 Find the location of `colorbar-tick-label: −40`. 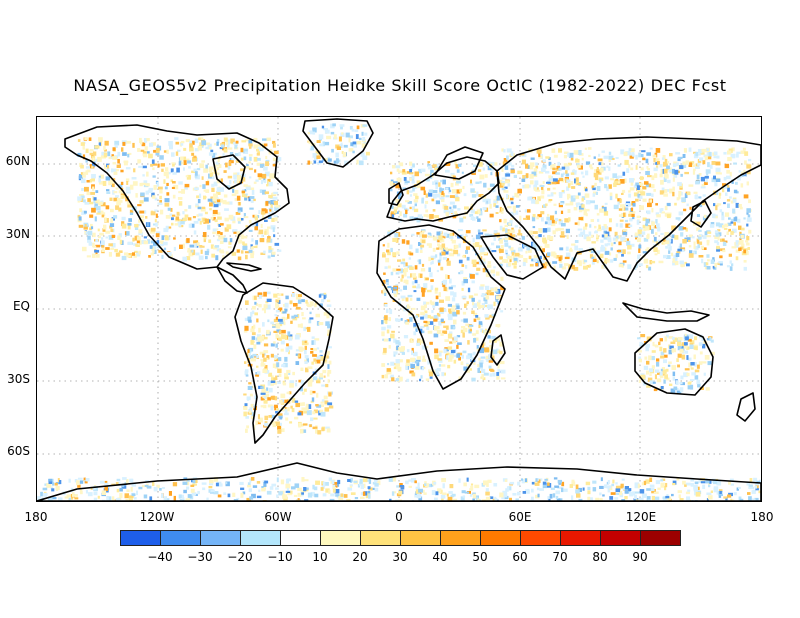

colorbar-tick-label: −40 is located at coordinates (160, 557).